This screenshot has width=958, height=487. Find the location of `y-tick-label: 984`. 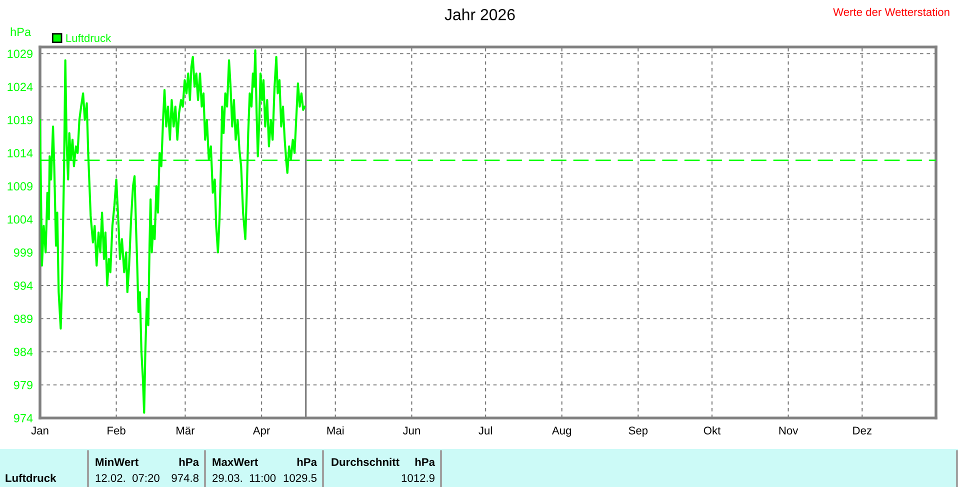

y-tick-label: 984 is located at coordinates (23, 352).